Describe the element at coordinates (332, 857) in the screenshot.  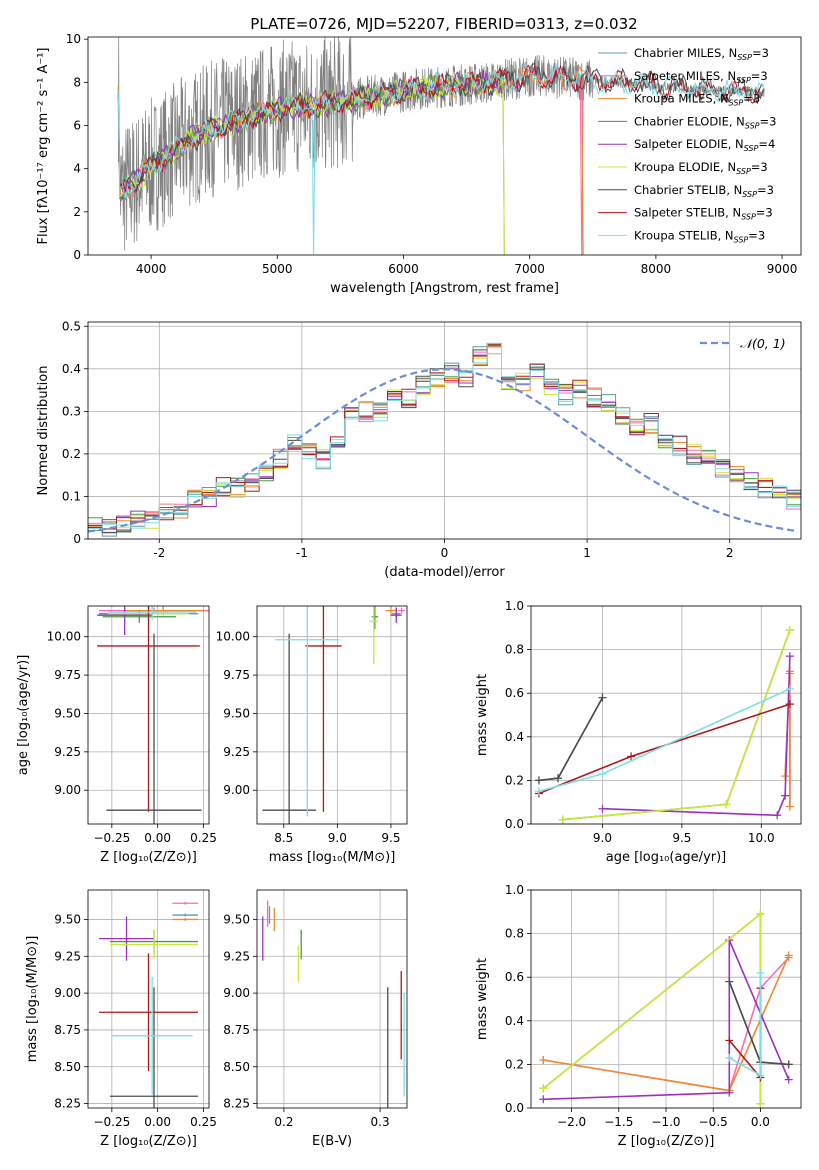
I see `x-axis-label: mass [log₁₀(M/M⊙)]` at that location.